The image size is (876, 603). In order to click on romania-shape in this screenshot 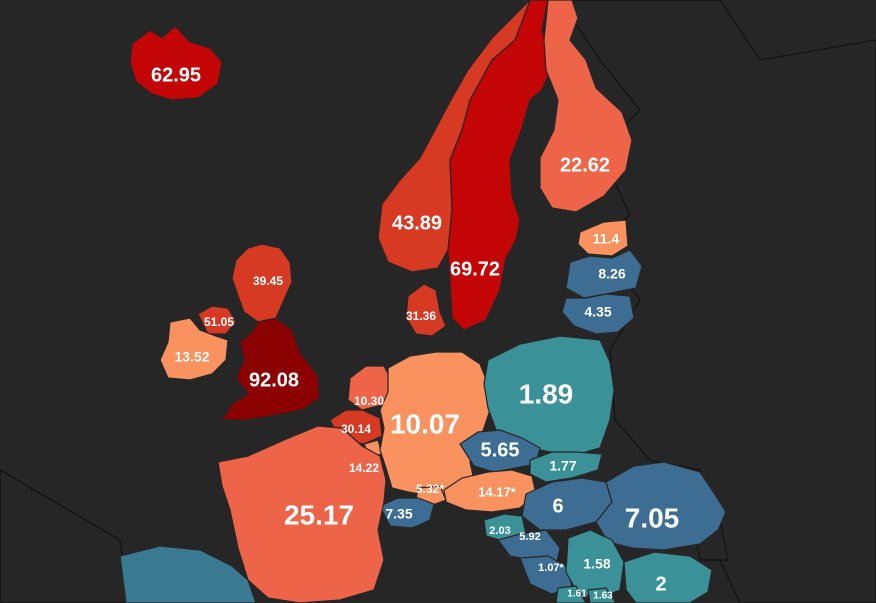, I will do `click(661, 506)`.